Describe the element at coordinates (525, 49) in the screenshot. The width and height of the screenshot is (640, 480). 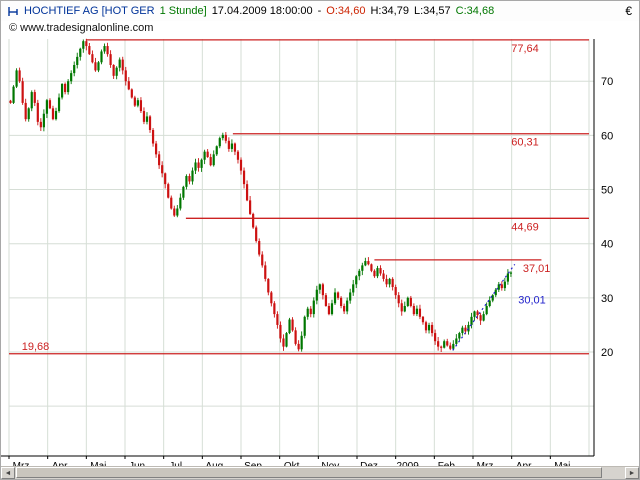
I see `price-level-label: 77,64` at that location.